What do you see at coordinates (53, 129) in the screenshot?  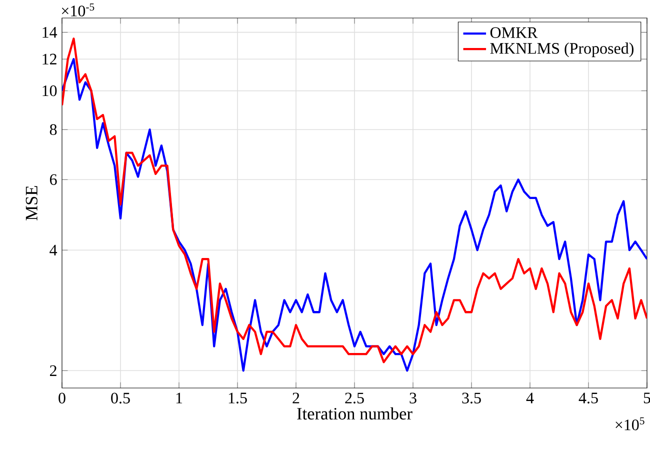 I see `y-tick-label: 8` at bounding box center [53, 129].